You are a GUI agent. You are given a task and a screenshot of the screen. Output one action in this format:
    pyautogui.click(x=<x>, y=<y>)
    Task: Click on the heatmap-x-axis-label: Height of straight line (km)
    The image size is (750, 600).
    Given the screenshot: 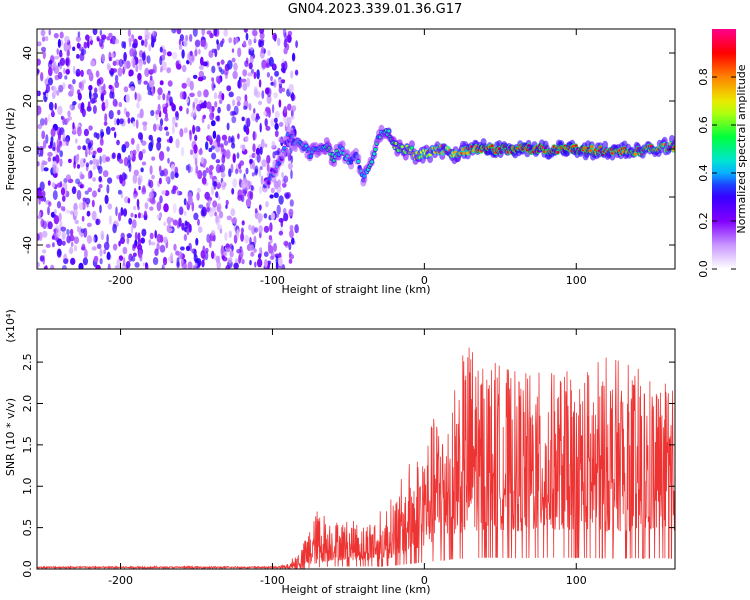 What is the action you would take?
    pyautogui.click(x=355, y=289)
    